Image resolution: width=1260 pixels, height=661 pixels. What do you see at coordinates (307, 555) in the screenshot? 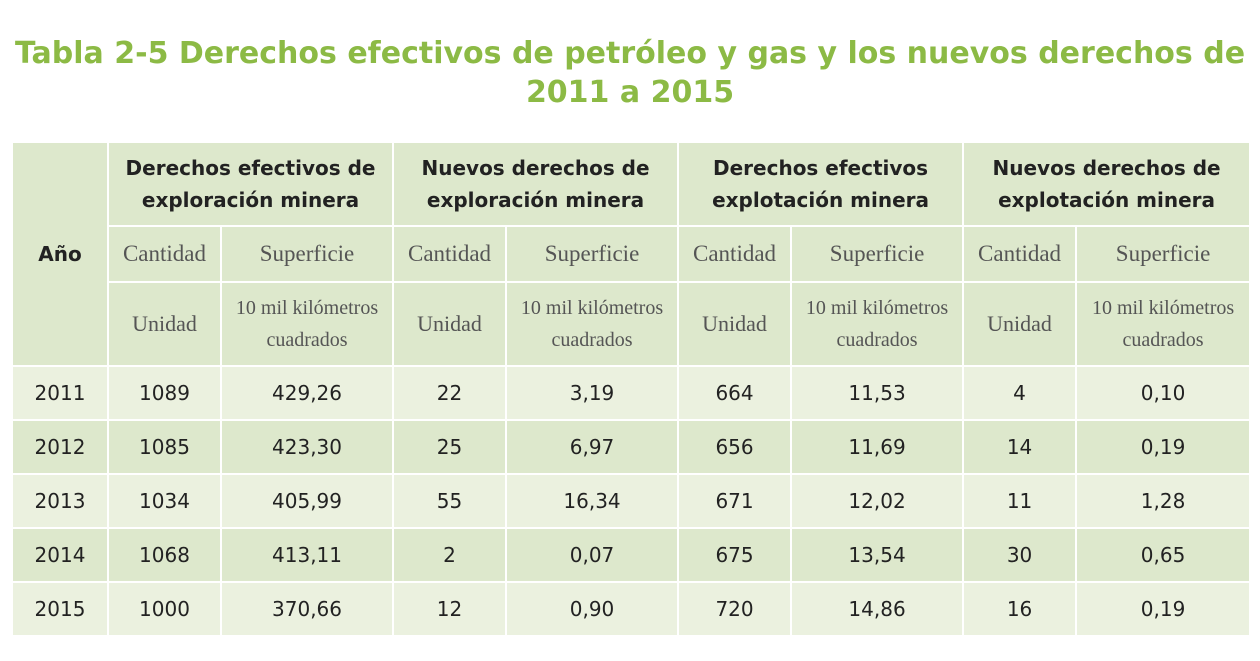
I see `value-cell: 413,11` at bounding box center [307, 555].